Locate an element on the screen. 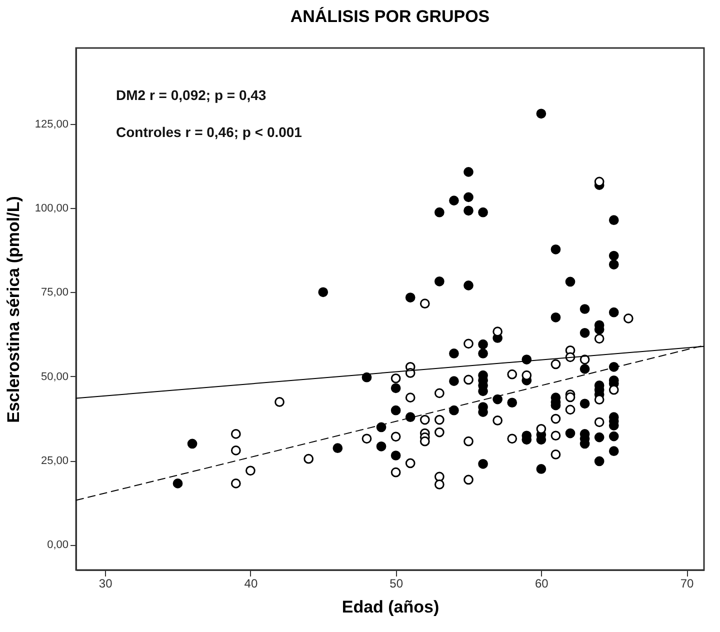 This screenshot has height=632, width=720. y-axis-title: Esclerostina sérica (pmol/L) is located at coordinates (13, 309).